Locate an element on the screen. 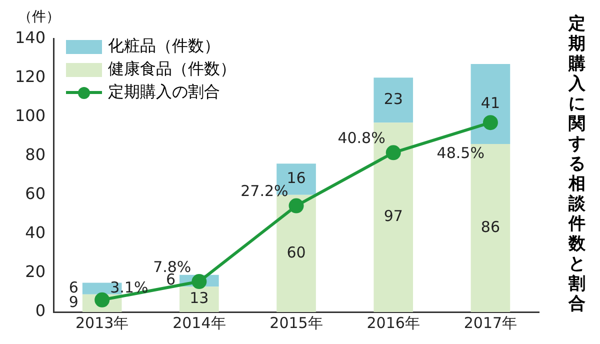  data-label: 41 is located at coordinates (490, 103).